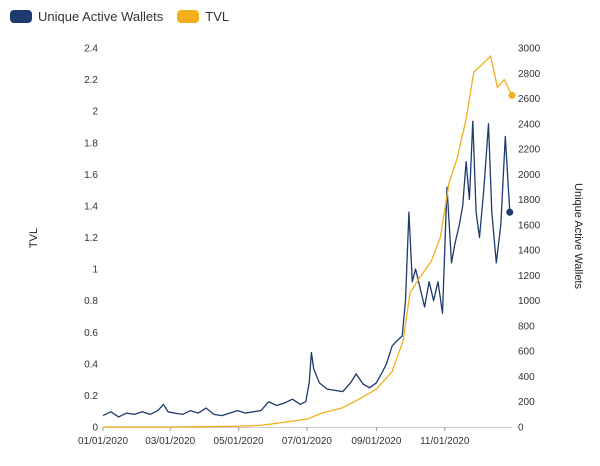 The width and height of the screenshot is (600, 466). What do you see at coordinates (529, 175) in the screenshot?
I see `y-right-tick-label: 2000` at bounding box center [529, 175].